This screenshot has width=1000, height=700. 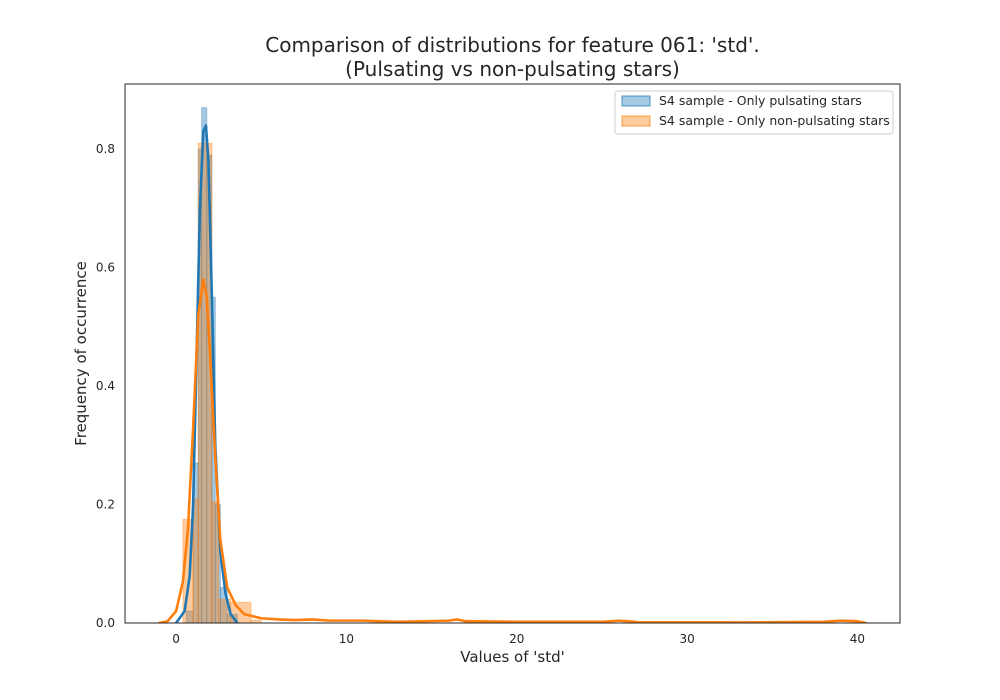 What do you see at coordinates (857, 639) in the screenshot?
I see `x-tick-label: 40` at bounding box center [857, 639].